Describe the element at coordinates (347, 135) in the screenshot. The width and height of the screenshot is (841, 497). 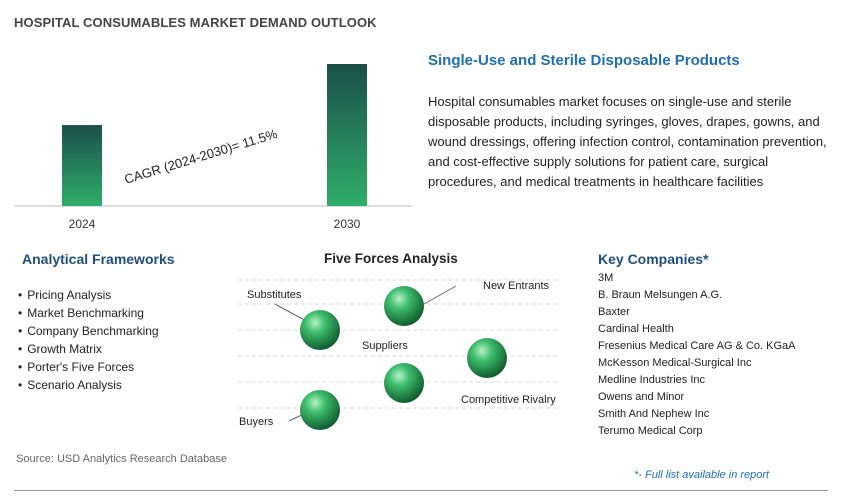
I see `bar-2030` at that location.